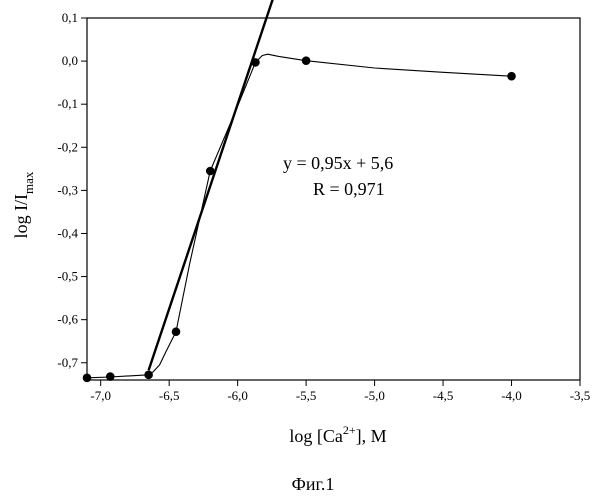  What do you see at coordinates (23, 204) in the screenshot?
I see `y-axis-title: log I/Imax` at bounding box center [23, 204].